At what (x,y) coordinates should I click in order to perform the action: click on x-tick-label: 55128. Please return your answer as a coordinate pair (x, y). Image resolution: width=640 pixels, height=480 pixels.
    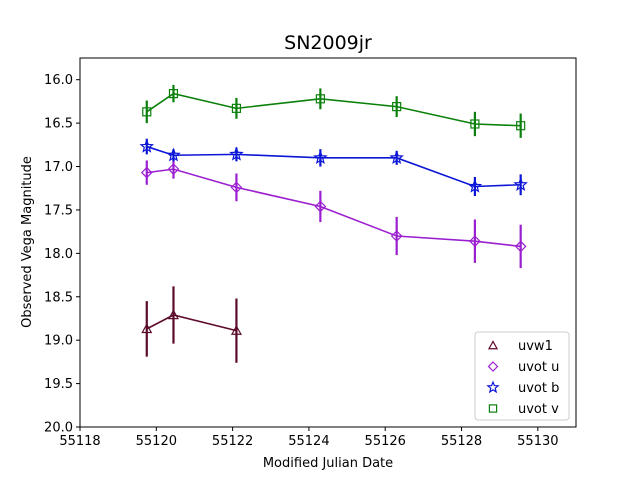
    Looking at the image, I should click on (461, 441).